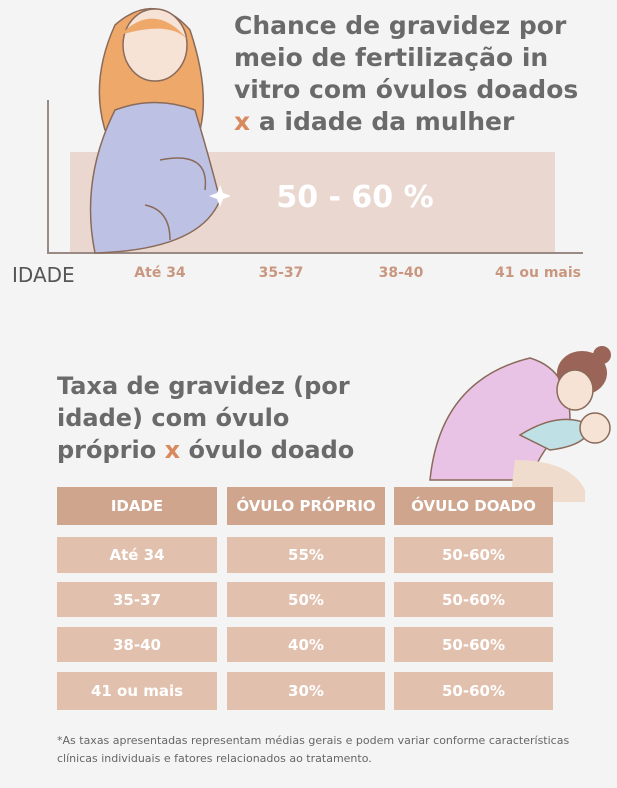 Image resolution: width=617 pixels, height=788 pixels. Describe the element at coordinates (401, 273) in the screenshot. I see `category-label: 38-40` at that location.